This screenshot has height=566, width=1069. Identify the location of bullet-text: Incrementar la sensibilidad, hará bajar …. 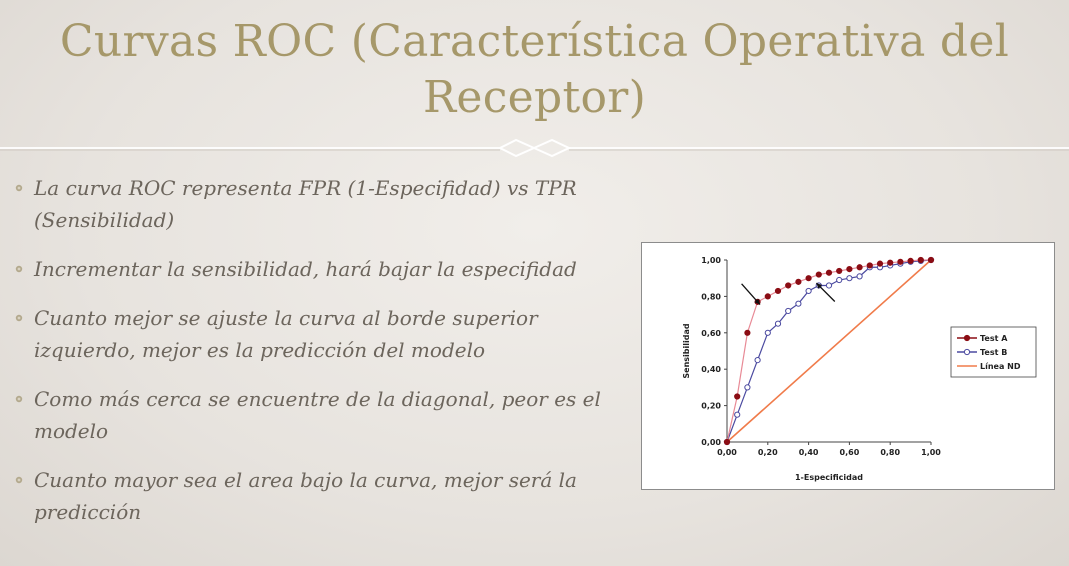
(305, 269).